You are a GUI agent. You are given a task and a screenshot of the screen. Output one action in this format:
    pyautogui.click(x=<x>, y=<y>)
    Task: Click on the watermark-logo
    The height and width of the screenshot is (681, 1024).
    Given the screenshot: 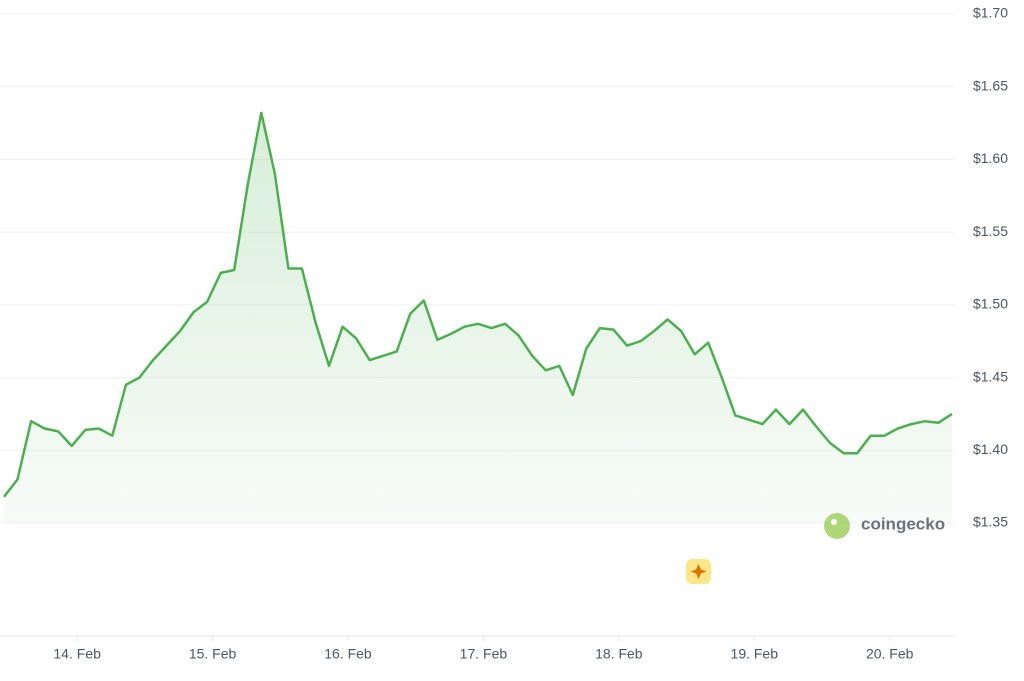 What is the action you would take?
    pyautogui.click(x=837, y=526)
    